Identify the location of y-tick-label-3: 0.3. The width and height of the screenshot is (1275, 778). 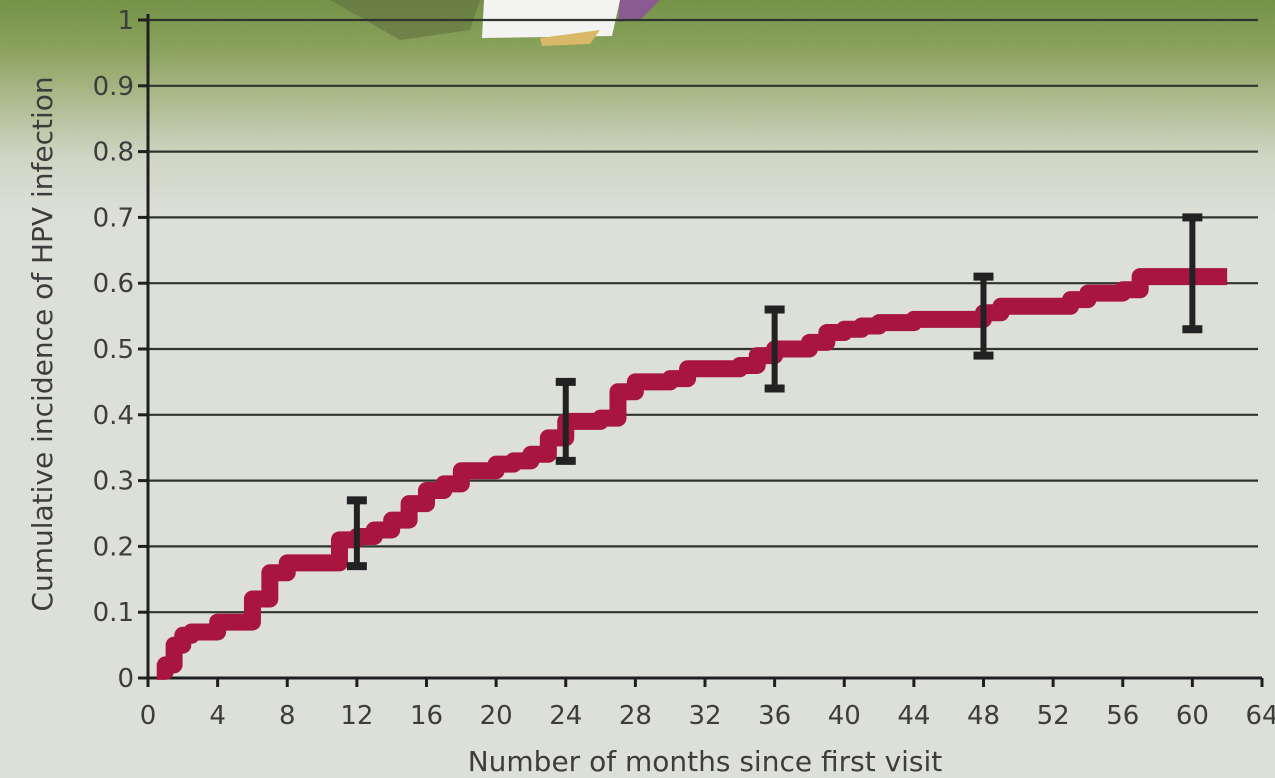
(113, 482).